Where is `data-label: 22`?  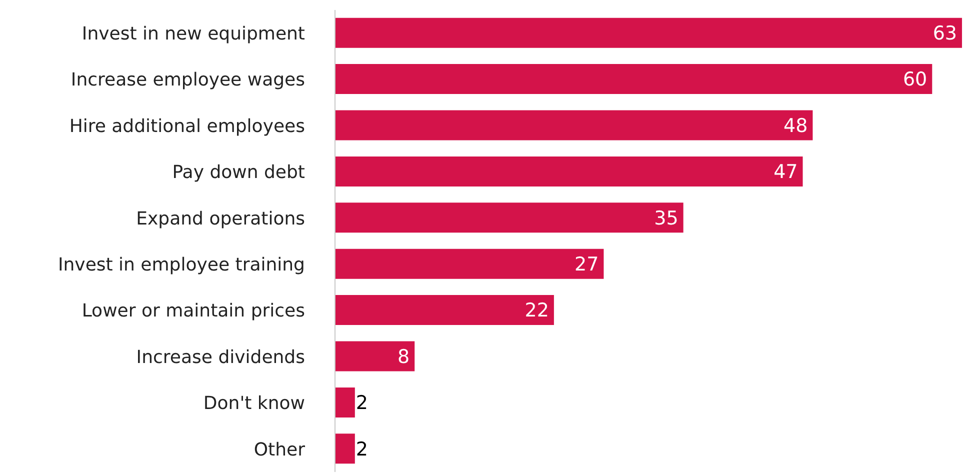
data-label: 22 is located at coordinates (536, 311).